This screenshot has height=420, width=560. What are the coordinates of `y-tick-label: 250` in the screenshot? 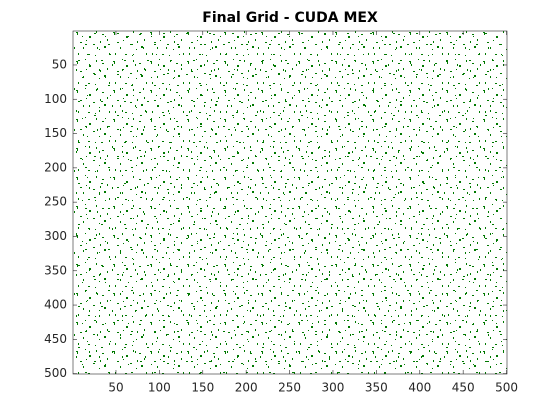 It's located at (55, 202).